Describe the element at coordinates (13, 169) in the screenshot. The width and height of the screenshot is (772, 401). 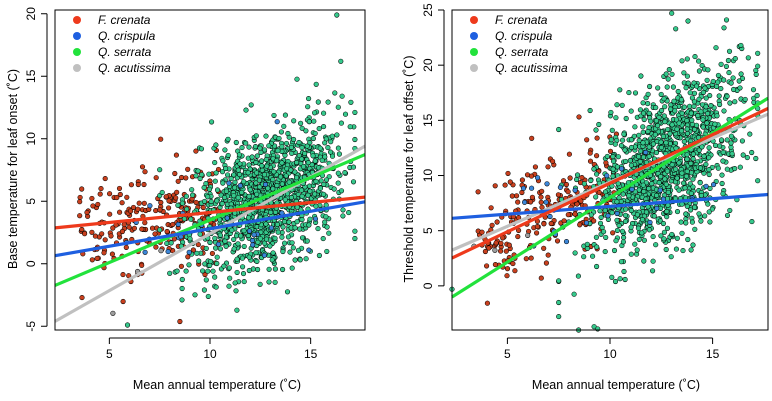
I see `y-axis-title-panel-1: Base temperature for leaf onset (˚C)` at that location.